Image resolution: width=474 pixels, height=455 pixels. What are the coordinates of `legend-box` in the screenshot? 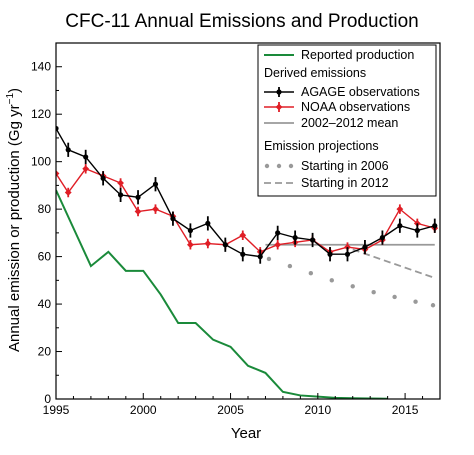 It's located at (347, 120).